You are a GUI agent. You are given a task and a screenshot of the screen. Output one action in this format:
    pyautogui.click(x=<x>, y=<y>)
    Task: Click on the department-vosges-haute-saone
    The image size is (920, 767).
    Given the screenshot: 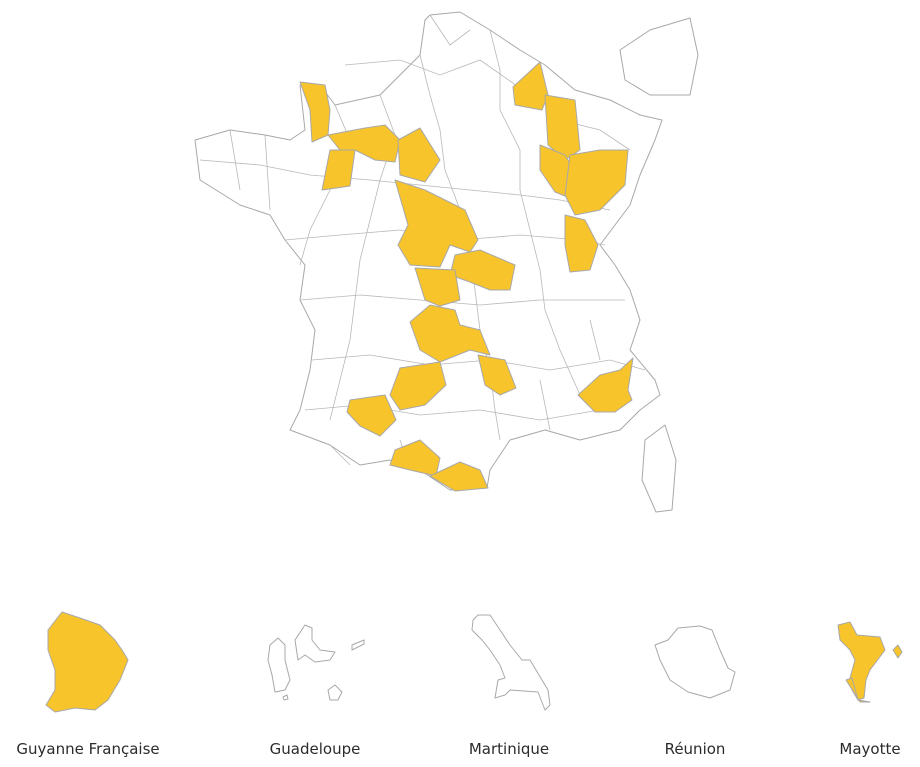 What is the action you would take?
    pyautogui.click(x=596, y=182)
    